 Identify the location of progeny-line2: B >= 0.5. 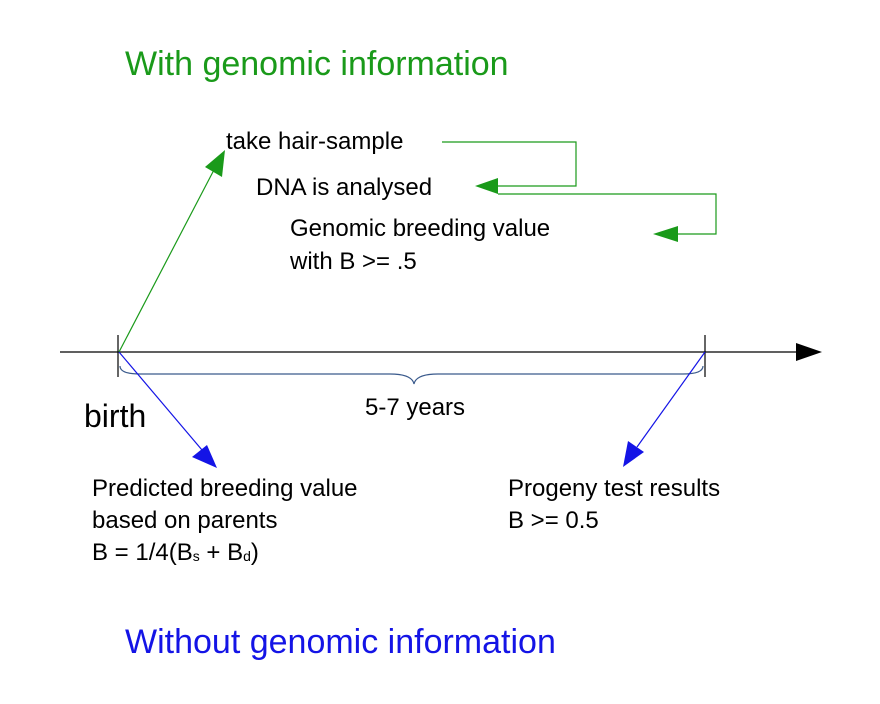
(553, 520).